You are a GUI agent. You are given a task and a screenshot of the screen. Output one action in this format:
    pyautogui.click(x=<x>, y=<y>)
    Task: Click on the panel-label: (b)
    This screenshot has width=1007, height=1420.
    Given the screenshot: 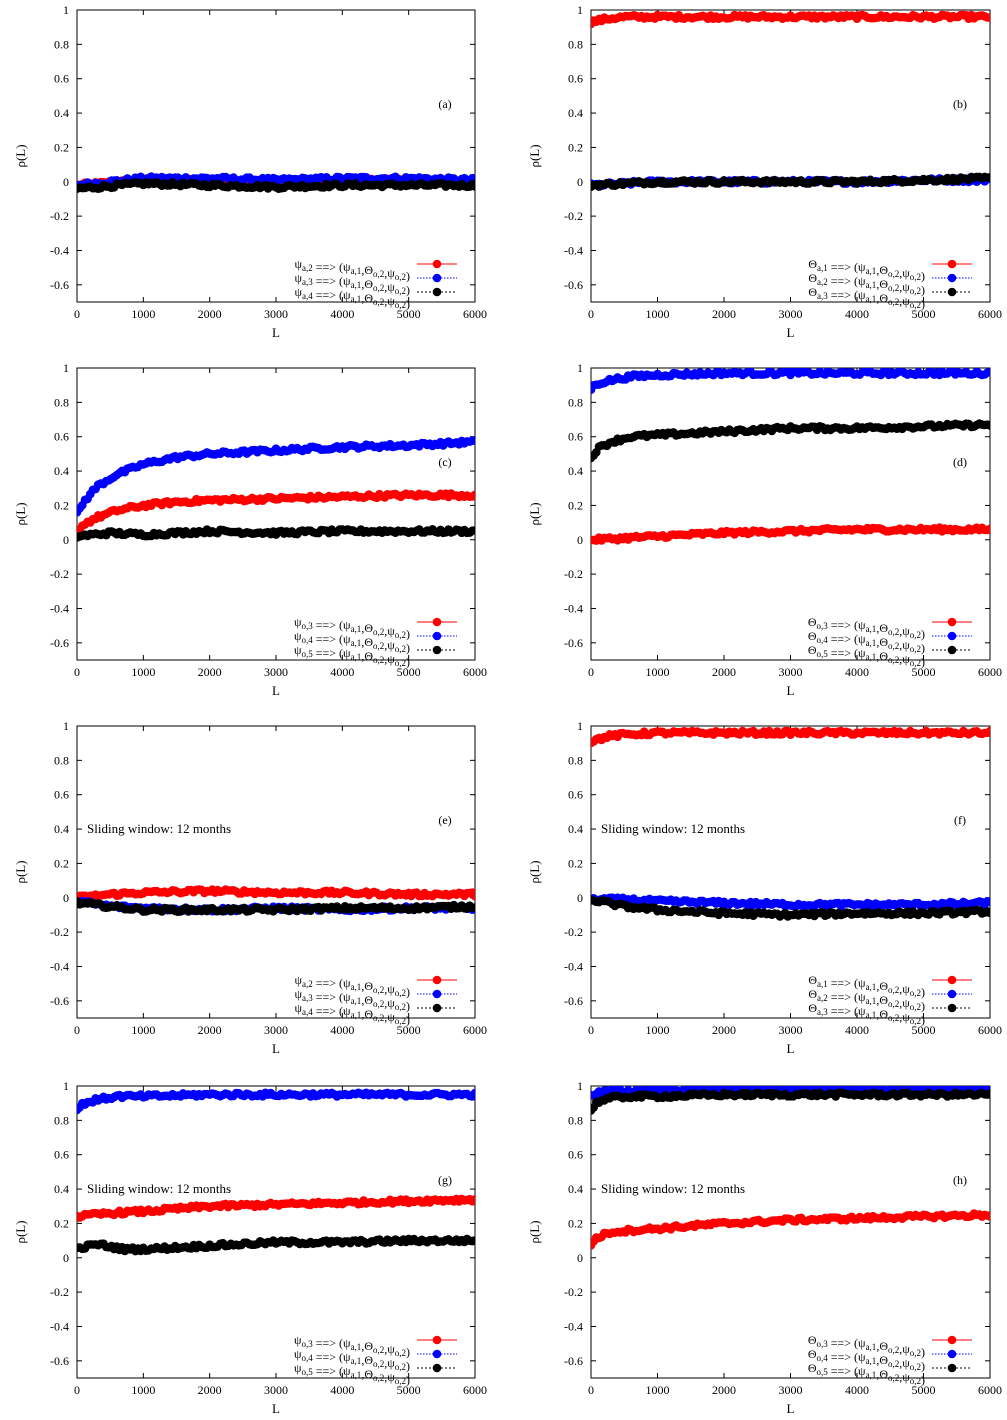 What is the action you would take?
    pyautogui.click(x=960, y=104)
    